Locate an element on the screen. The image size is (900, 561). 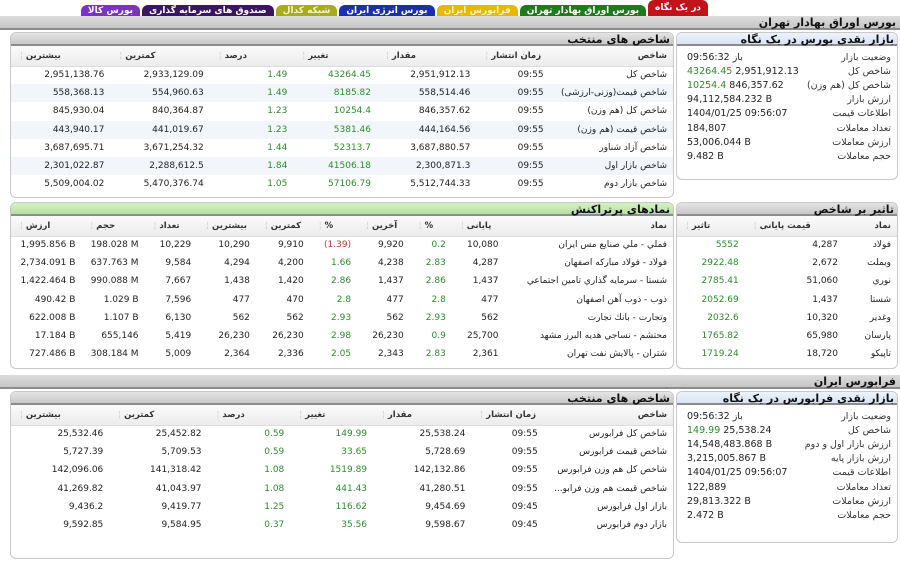
glance-row: ارزش بازار پایه 3,215,005.867 B is located at coordinates (787, 459).